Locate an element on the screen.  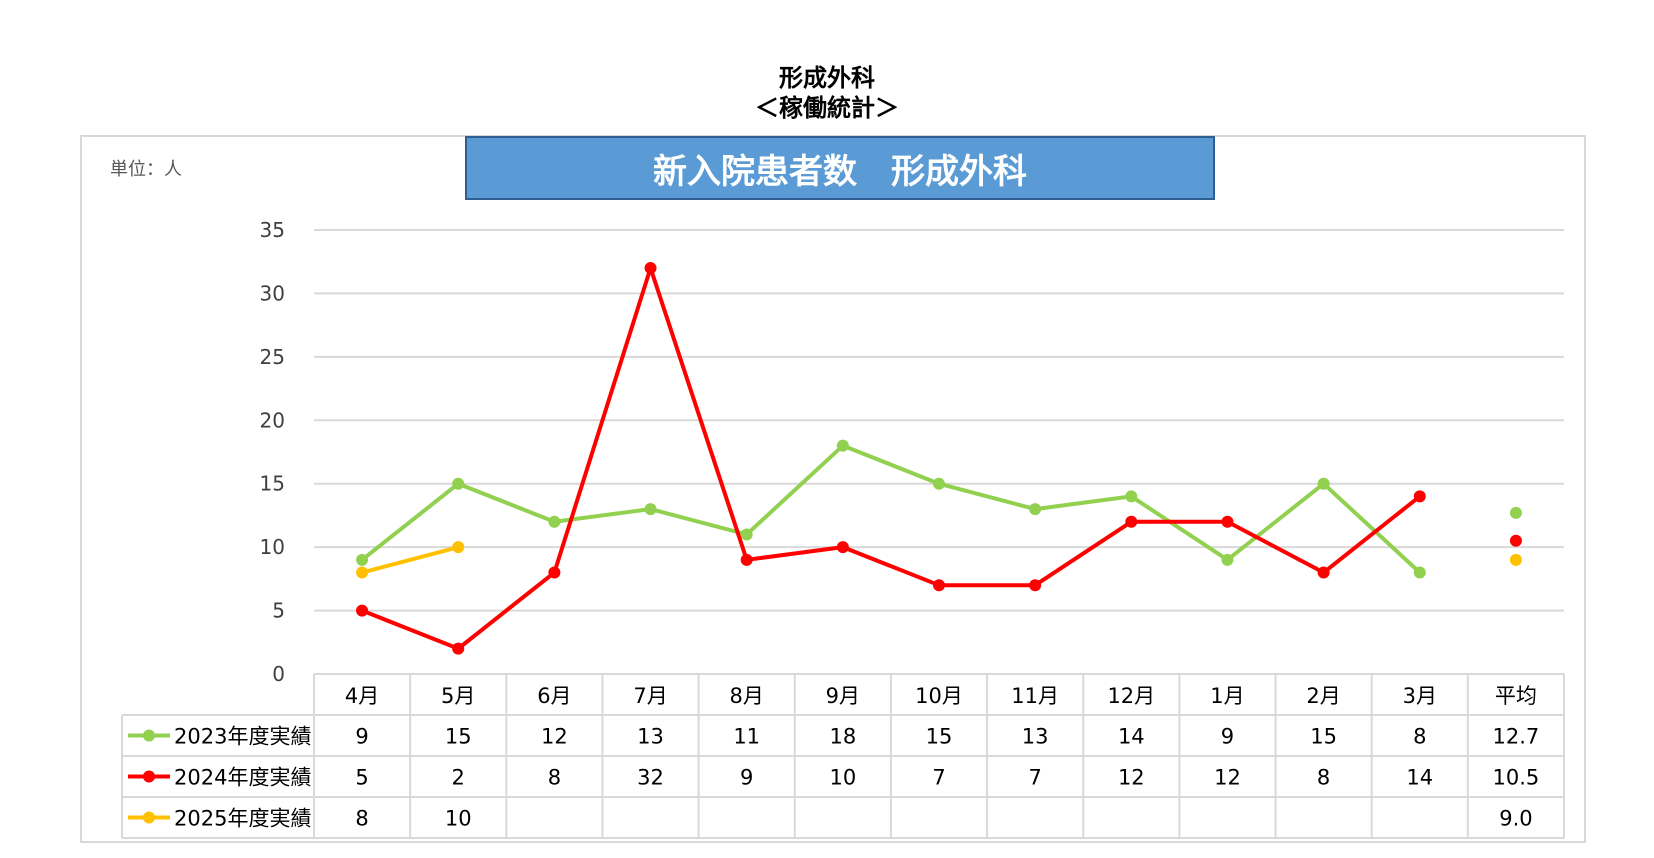
x-tick-label: 12月 is located at coordinates (1131, 696).